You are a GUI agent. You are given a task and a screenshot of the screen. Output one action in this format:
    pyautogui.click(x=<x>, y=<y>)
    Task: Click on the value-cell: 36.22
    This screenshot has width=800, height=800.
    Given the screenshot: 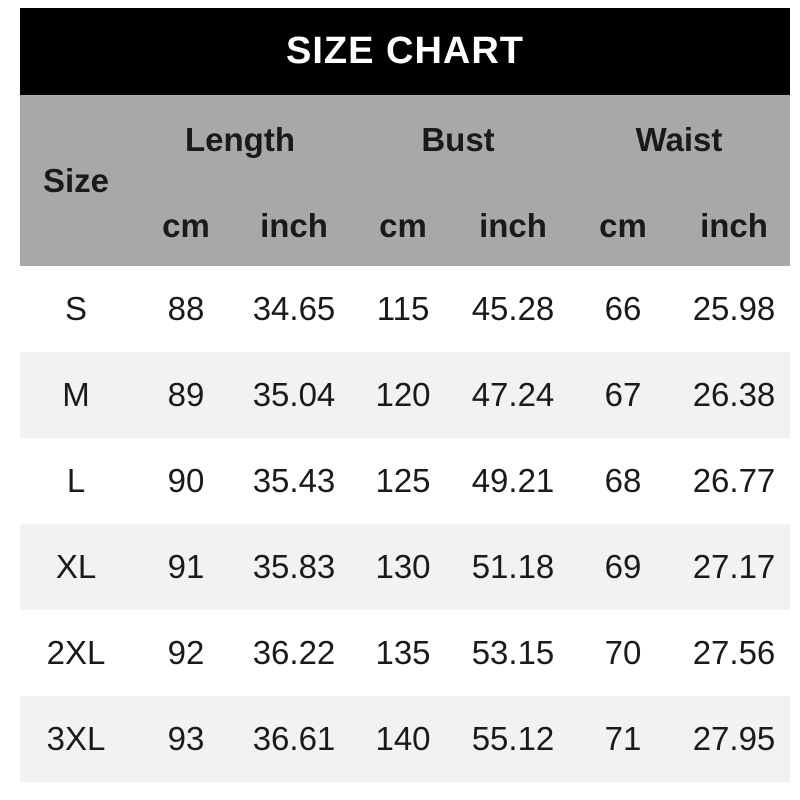 What is the action you would take?
    pyautogui.click(x=294, y=652)
    